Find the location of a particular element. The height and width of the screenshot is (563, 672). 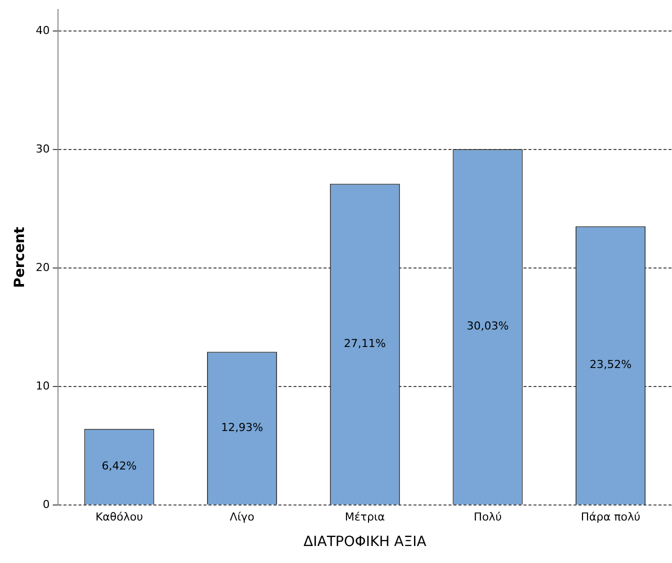

y-tick-label: 30 is located at coordinates (43, 149).